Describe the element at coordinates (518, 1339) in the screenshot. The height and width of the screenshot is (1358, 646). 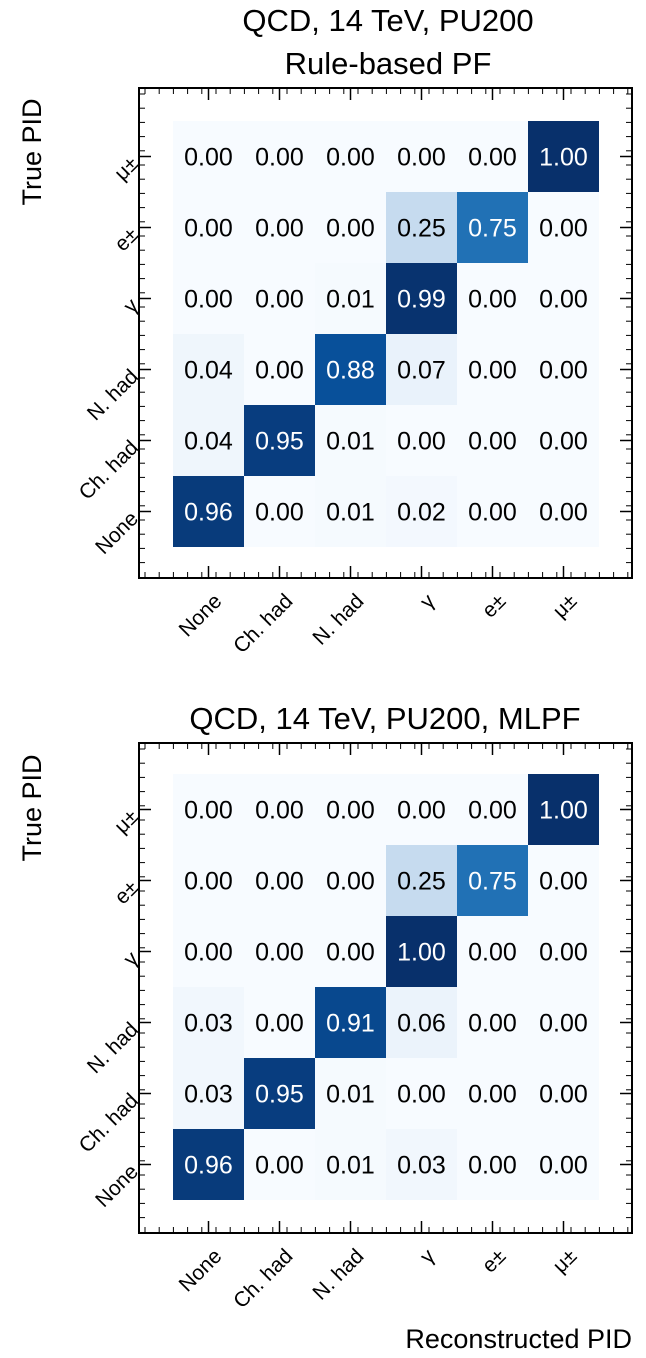
I see `panel-2-x-axis-label: Reconstructed PID` at that location.